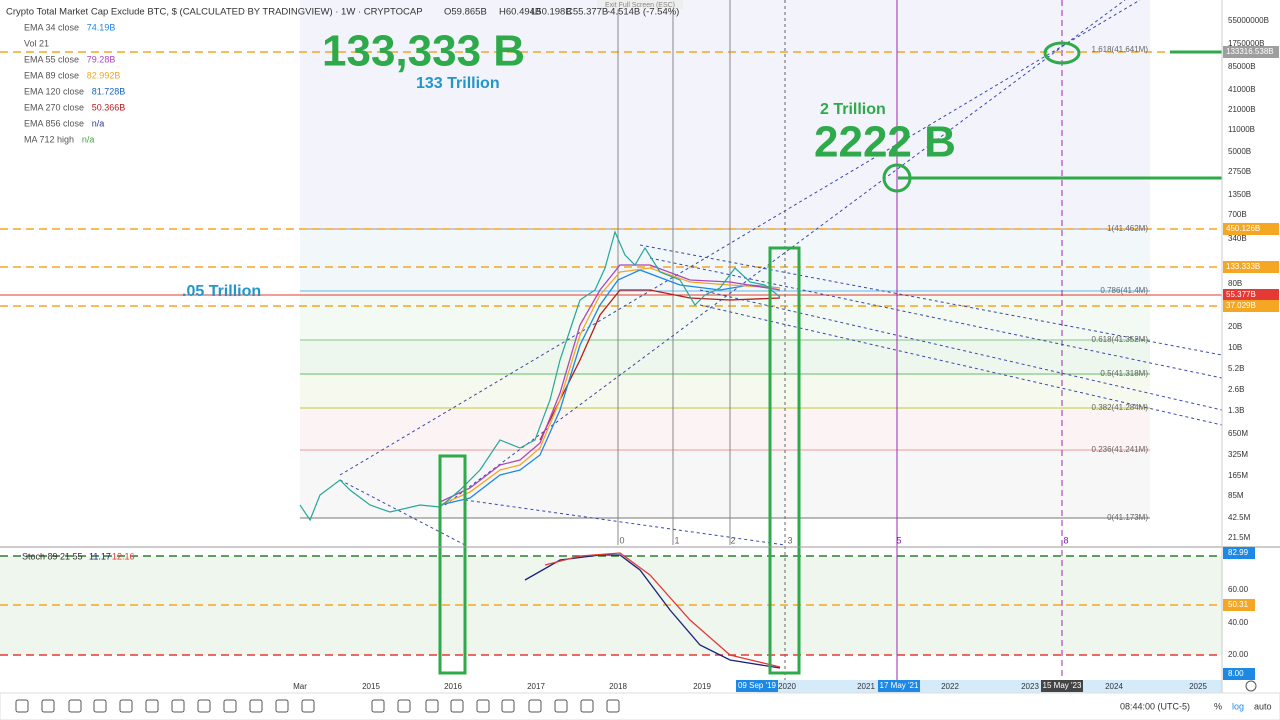  What do you see at coordinates (1242, 66) in the screenshot?
I see `price-label: 85000B` at bounding box center [1242, 66].